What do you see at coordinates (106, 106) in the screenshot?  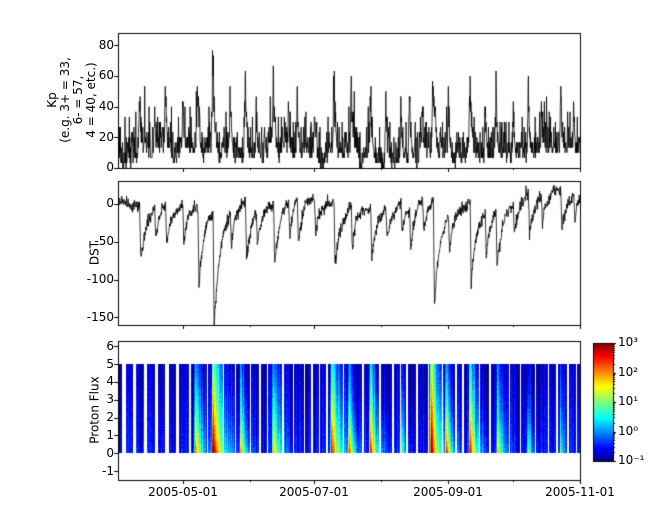 I see `kp-ytick-label: 40` at bounding box center [106, 106].